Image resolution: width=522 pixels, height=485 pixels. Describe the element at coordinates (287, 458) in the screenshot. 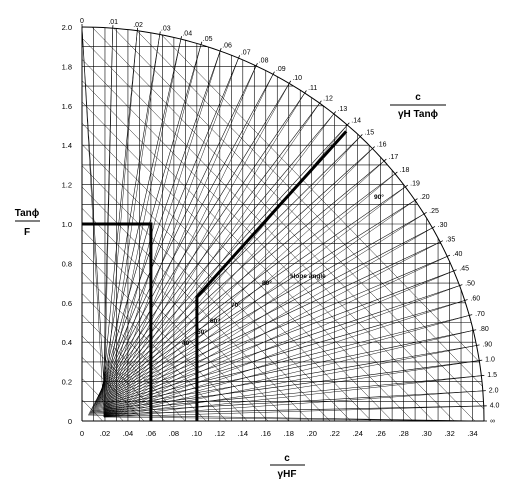

I see `x-axis-label-top: c` at that location.